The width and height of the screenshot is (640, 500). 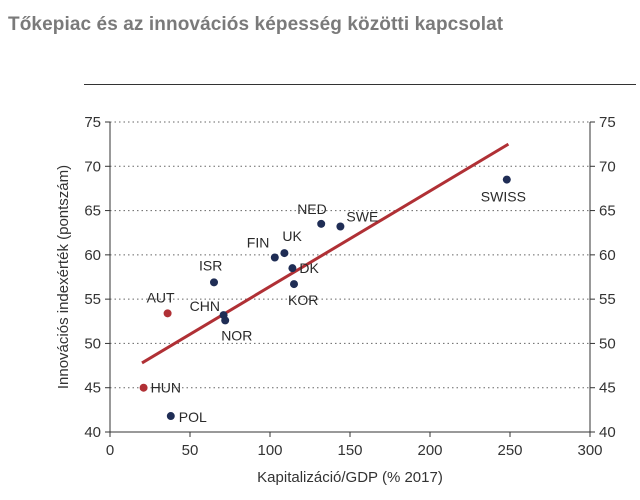 I want to click on point-label-dk: DK, so click(x=309, y=268).